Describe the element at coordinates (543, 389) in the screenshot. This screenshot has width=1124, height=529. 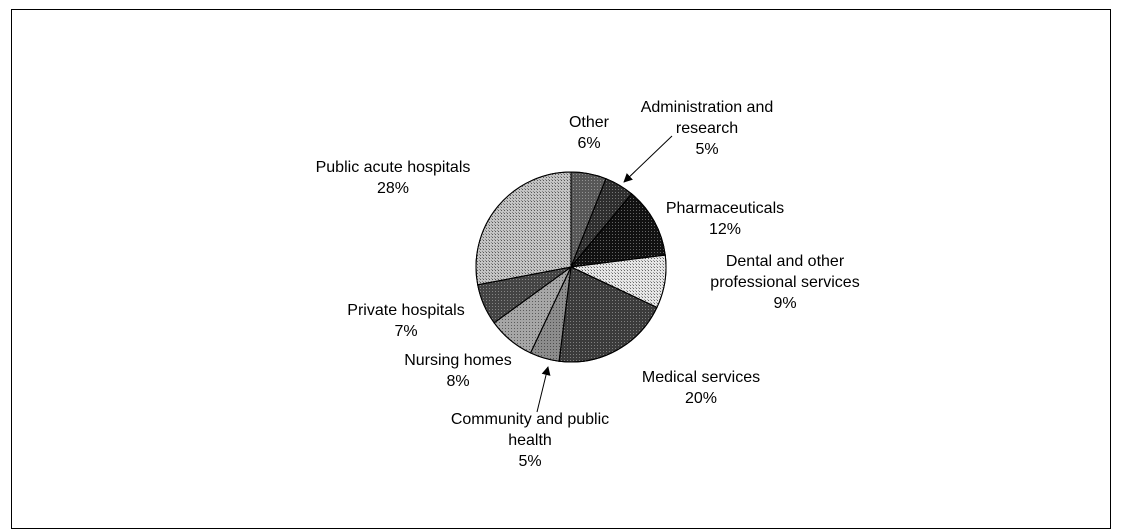
I see `leader-line-community-and-public-health` at that location.